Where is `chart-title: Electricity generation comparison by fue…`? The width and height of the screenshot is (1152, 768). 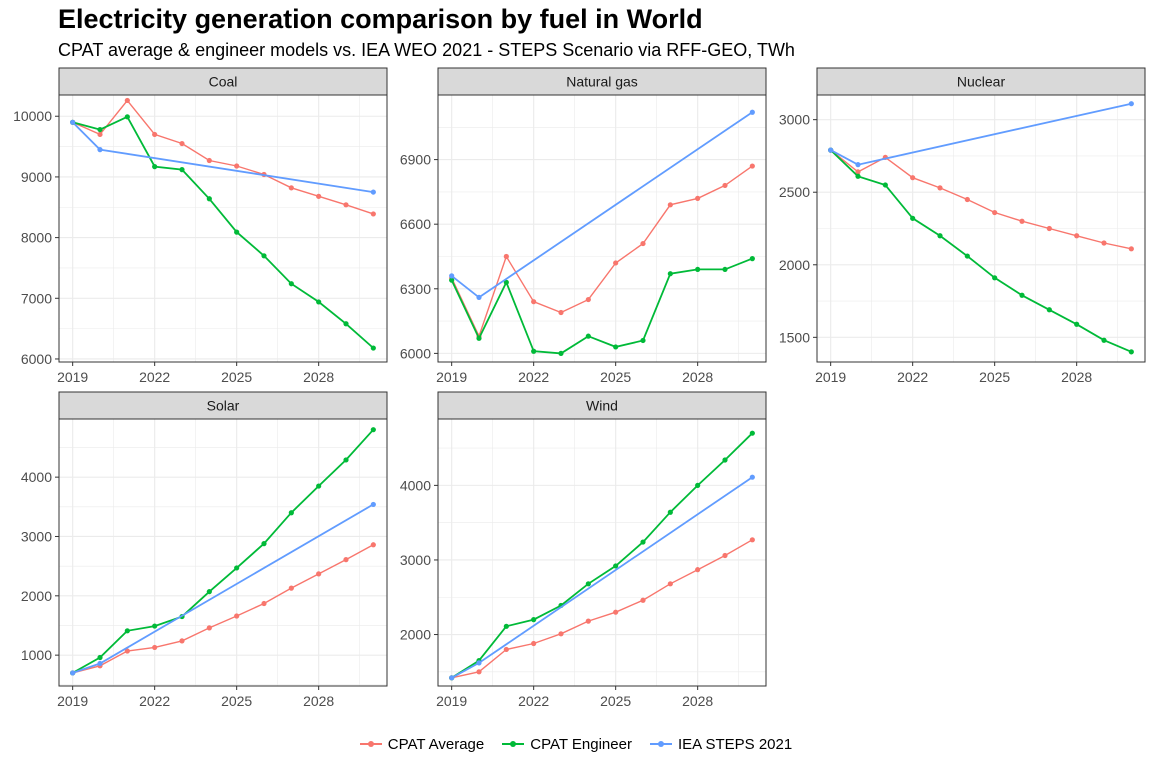
chart-title: Electricity generation comparison by fue… is located at coordinates (380, 19).